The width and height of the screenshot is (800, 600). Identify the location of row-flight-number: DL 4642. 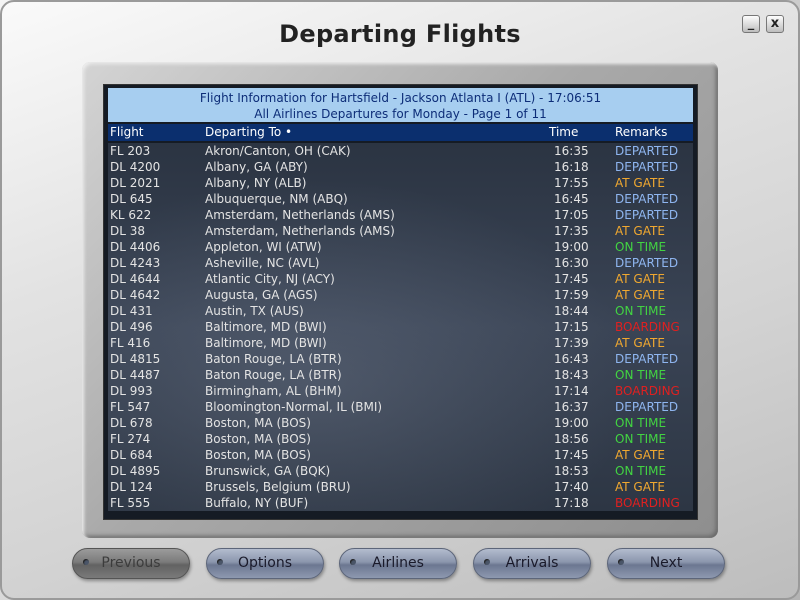
(135, 295).